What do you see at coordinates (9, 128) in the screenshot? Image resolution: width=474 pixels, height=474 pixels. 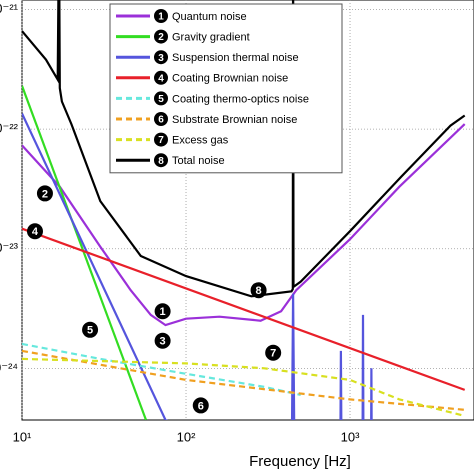 I see `y-tick-label: 10⁻²²` at bounding box center [9, 128].